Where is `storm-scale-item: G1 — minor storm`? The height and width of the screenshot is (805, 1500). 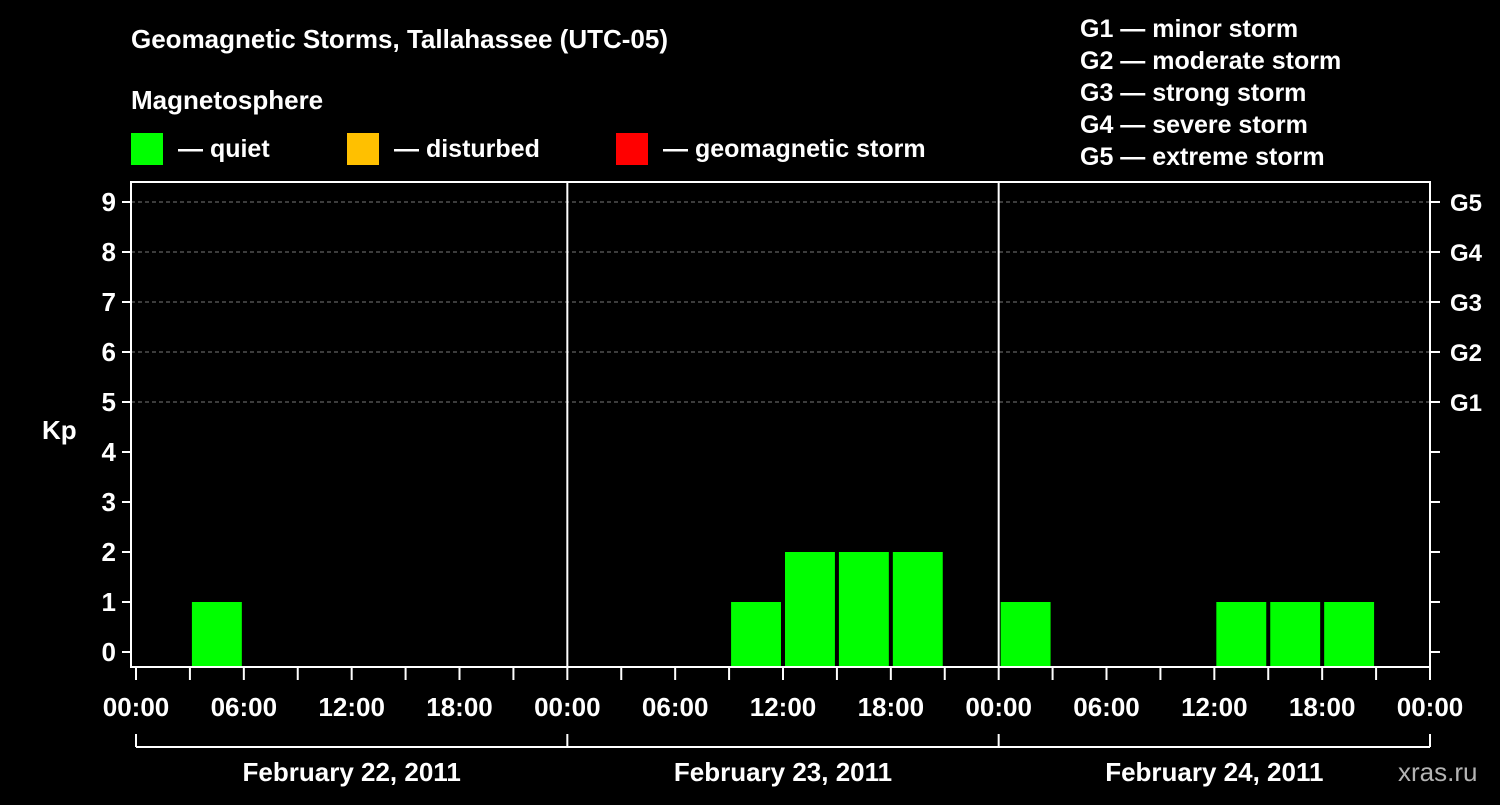
storm-scale-item: G1 — minor storm is located at coordinates (1189, 29).